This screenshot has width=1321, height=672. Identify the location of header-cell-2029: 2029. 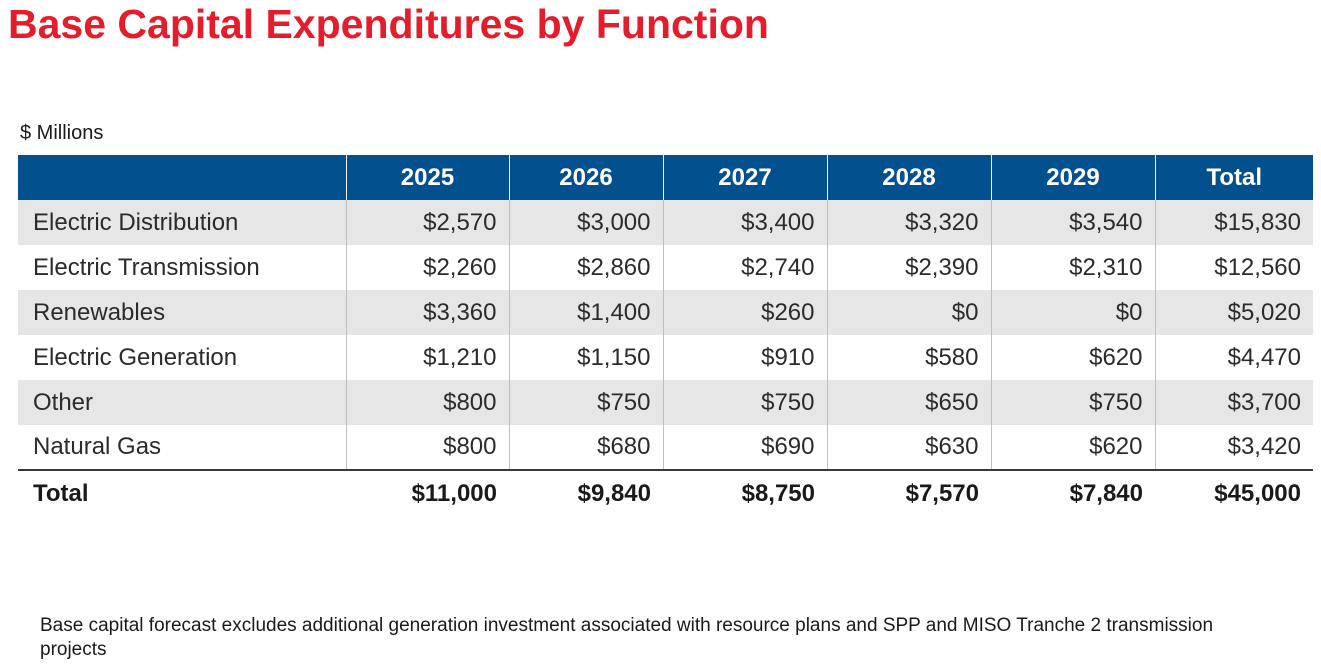
(1072, 177).